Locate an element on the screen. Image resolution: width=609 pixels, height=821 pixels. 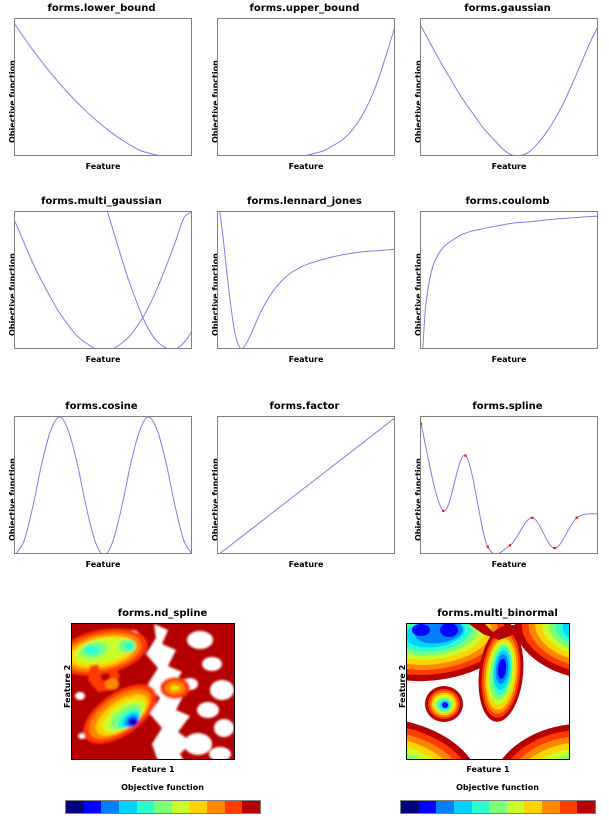
subplot-cosine: forms.cosine Objective function Feature is located at coordinates (101, 490).